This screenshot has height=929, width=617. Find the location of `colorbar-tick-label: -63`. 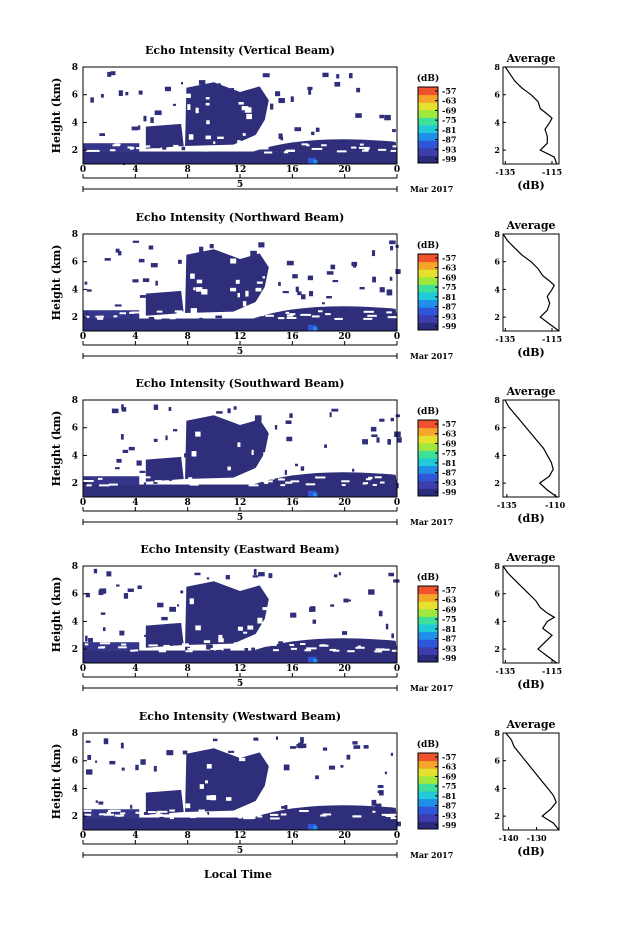

colorbar-tick-label: -63 is located at coordinates (449, 101).